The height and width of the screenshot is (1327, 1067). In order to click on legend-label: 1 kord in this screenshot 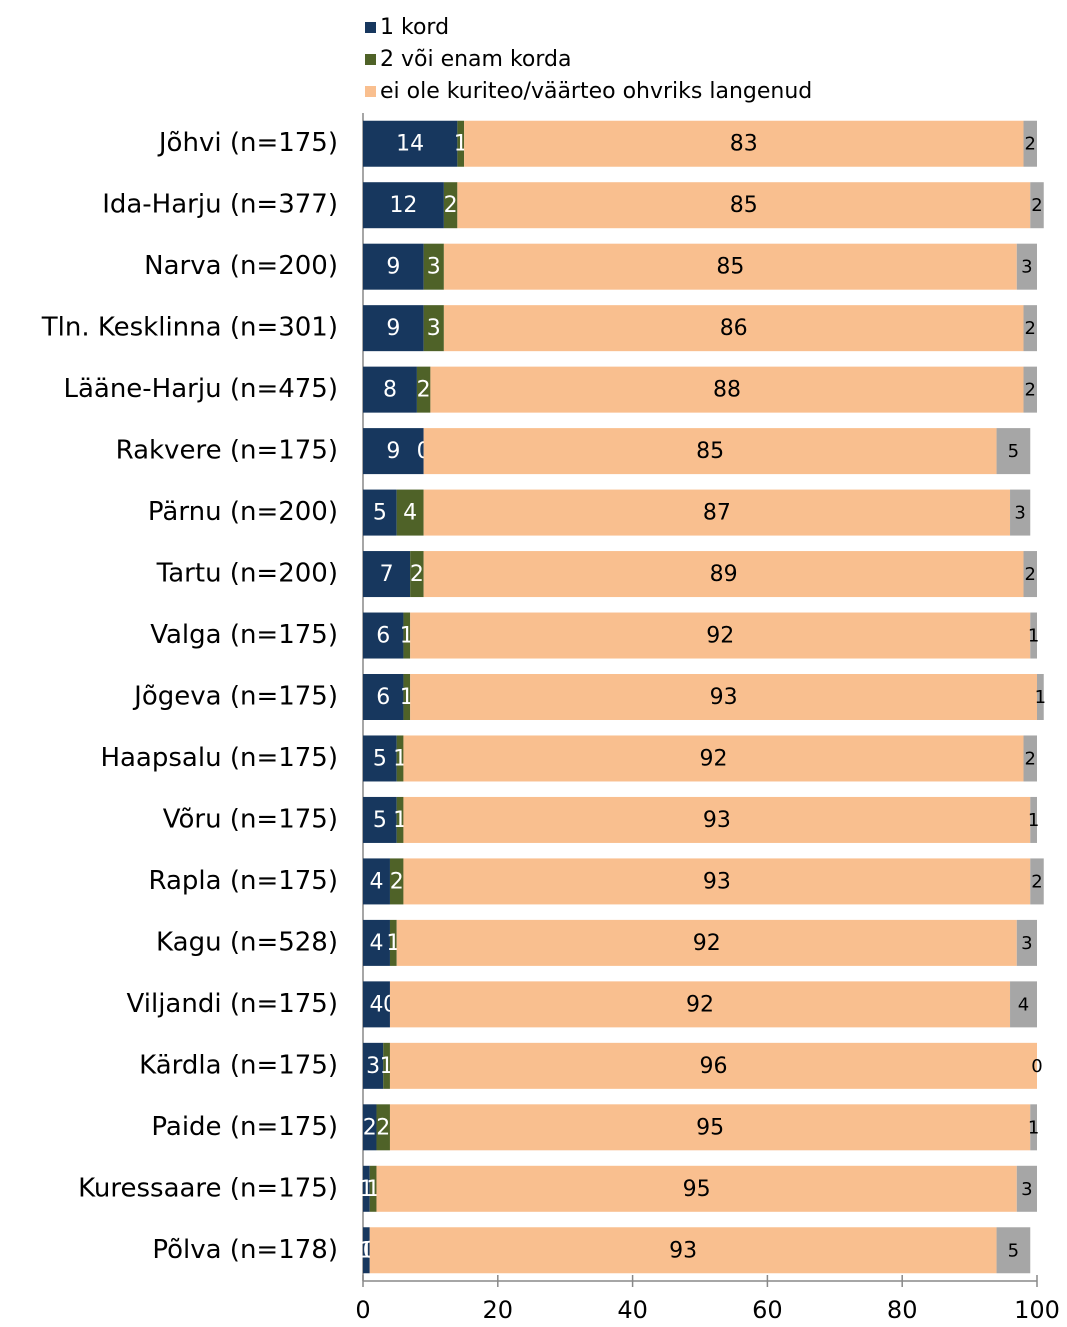, I will do `click(414, 27)`.